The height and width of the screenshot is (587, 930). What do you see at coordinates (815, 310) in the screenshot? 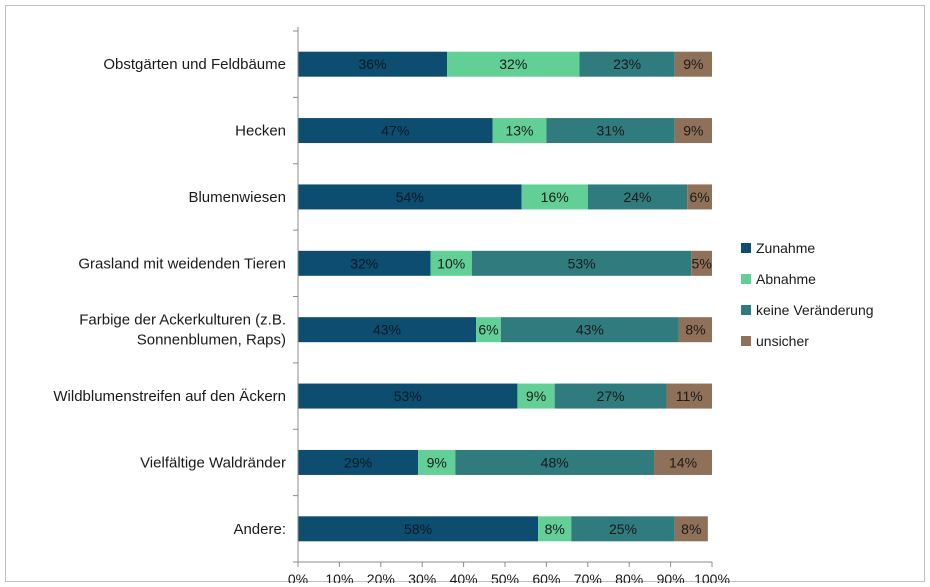
I see `legend-label: keine Veränderung` at bounding box center [815, 310].